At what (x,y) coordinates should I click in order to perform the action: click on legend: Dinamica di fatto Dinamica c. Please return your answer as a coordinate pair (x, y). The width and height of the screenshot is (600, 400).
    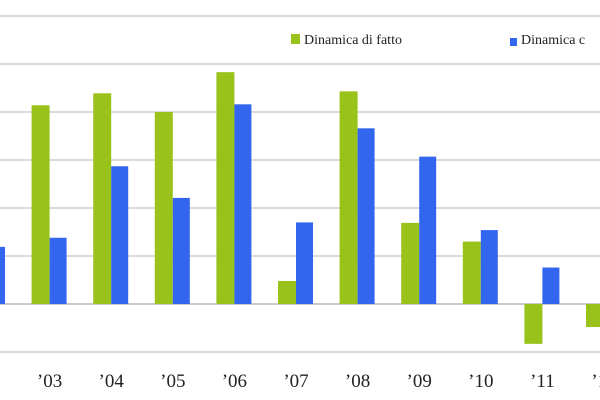
    Looking at the image, I should click on (438, 40).